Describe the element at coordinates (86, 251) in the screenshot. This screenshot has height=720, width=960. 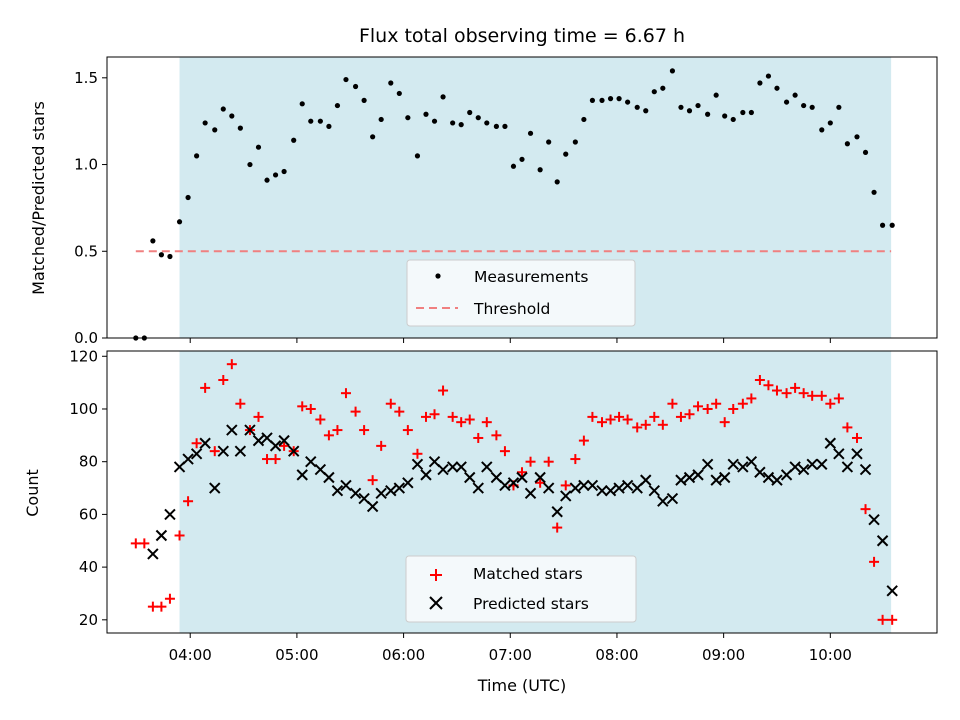
I see `top-y-tick-label: 0.5` at that location.